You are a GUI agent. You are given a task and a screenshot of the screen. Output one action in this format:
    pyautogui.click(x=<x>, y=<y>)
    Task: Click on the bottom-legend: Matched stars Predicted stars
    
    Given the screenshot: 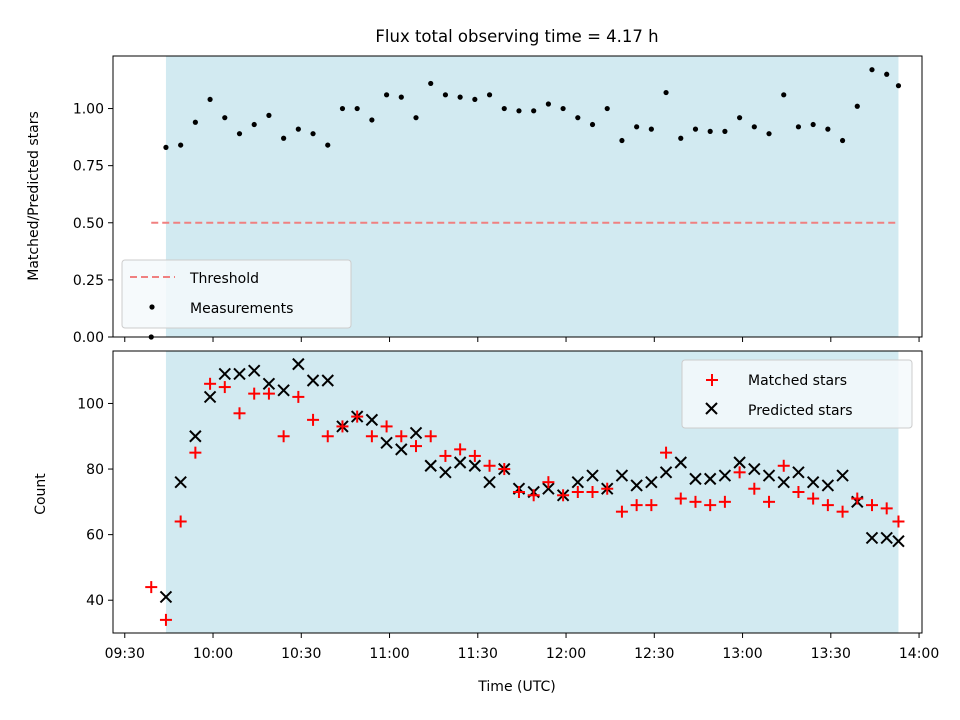 What is the action you would take?
    pyautogui.click(x=797, y=394)
    